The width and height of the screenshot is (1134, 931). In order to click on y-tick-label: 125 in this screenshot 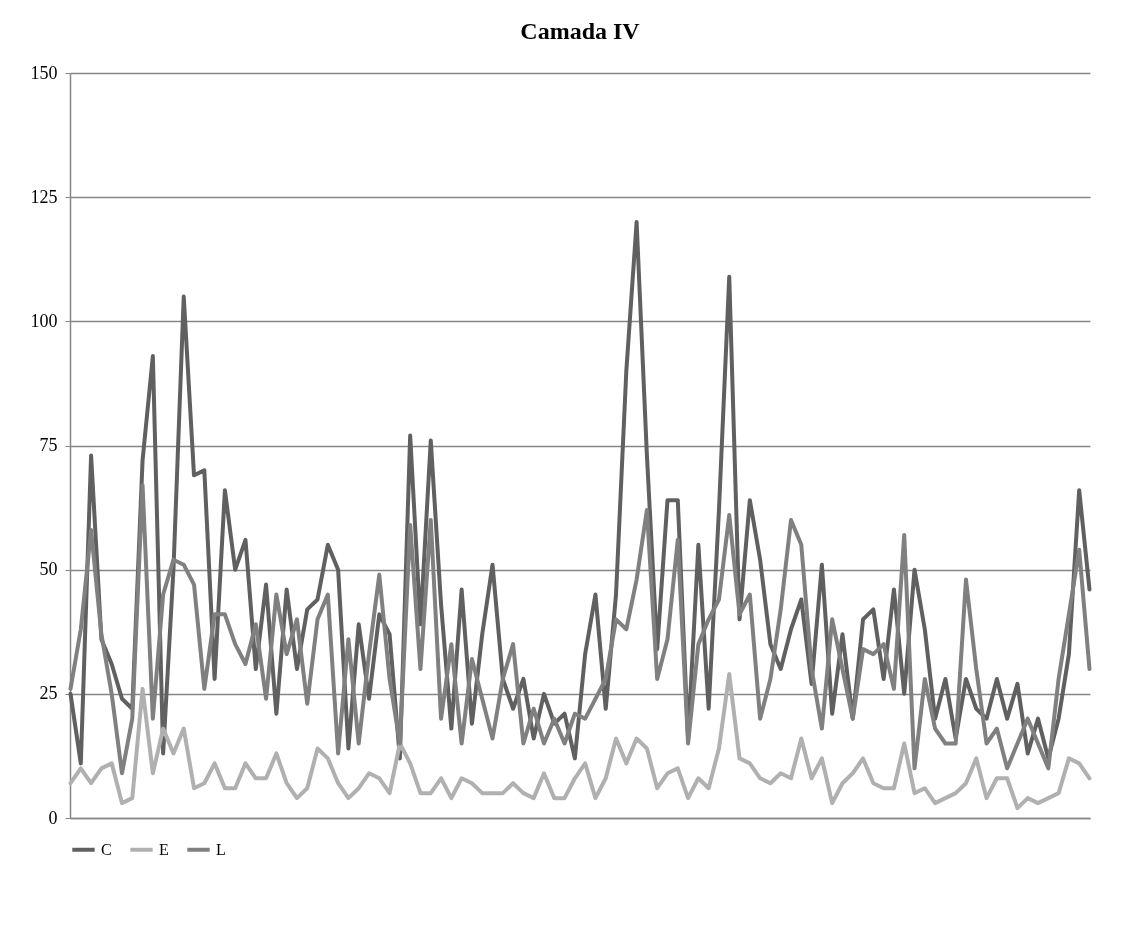, I will do `click(44, 196)`.